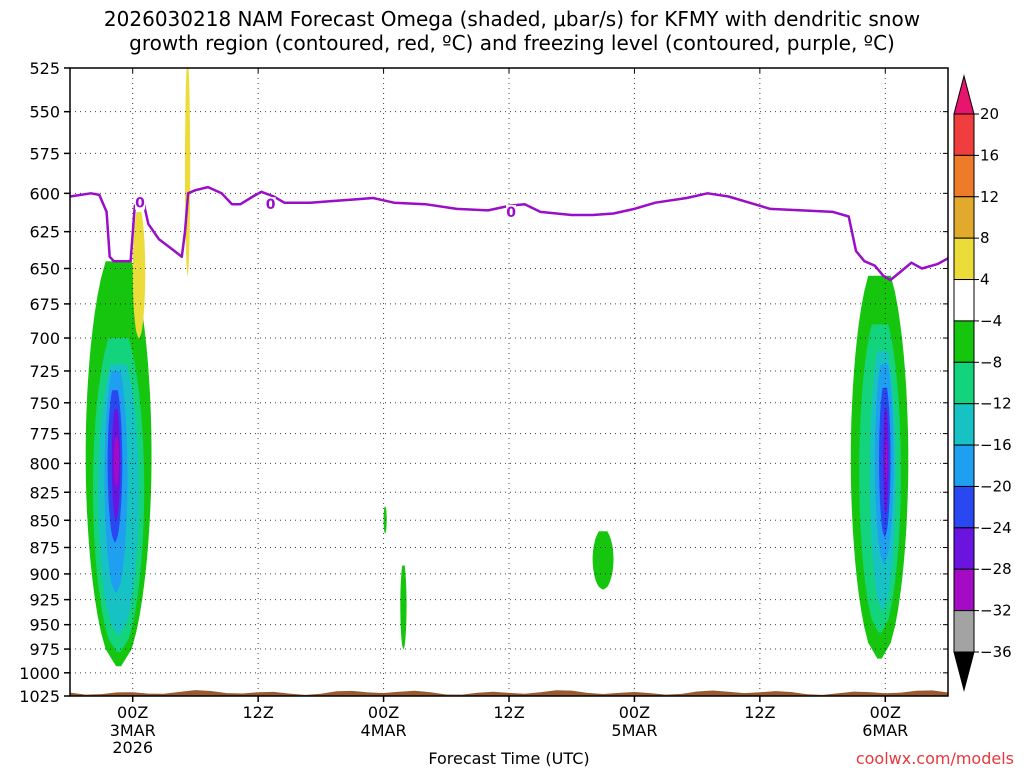  I want to click on y-tick-label-750: 750, so click(44, 403).